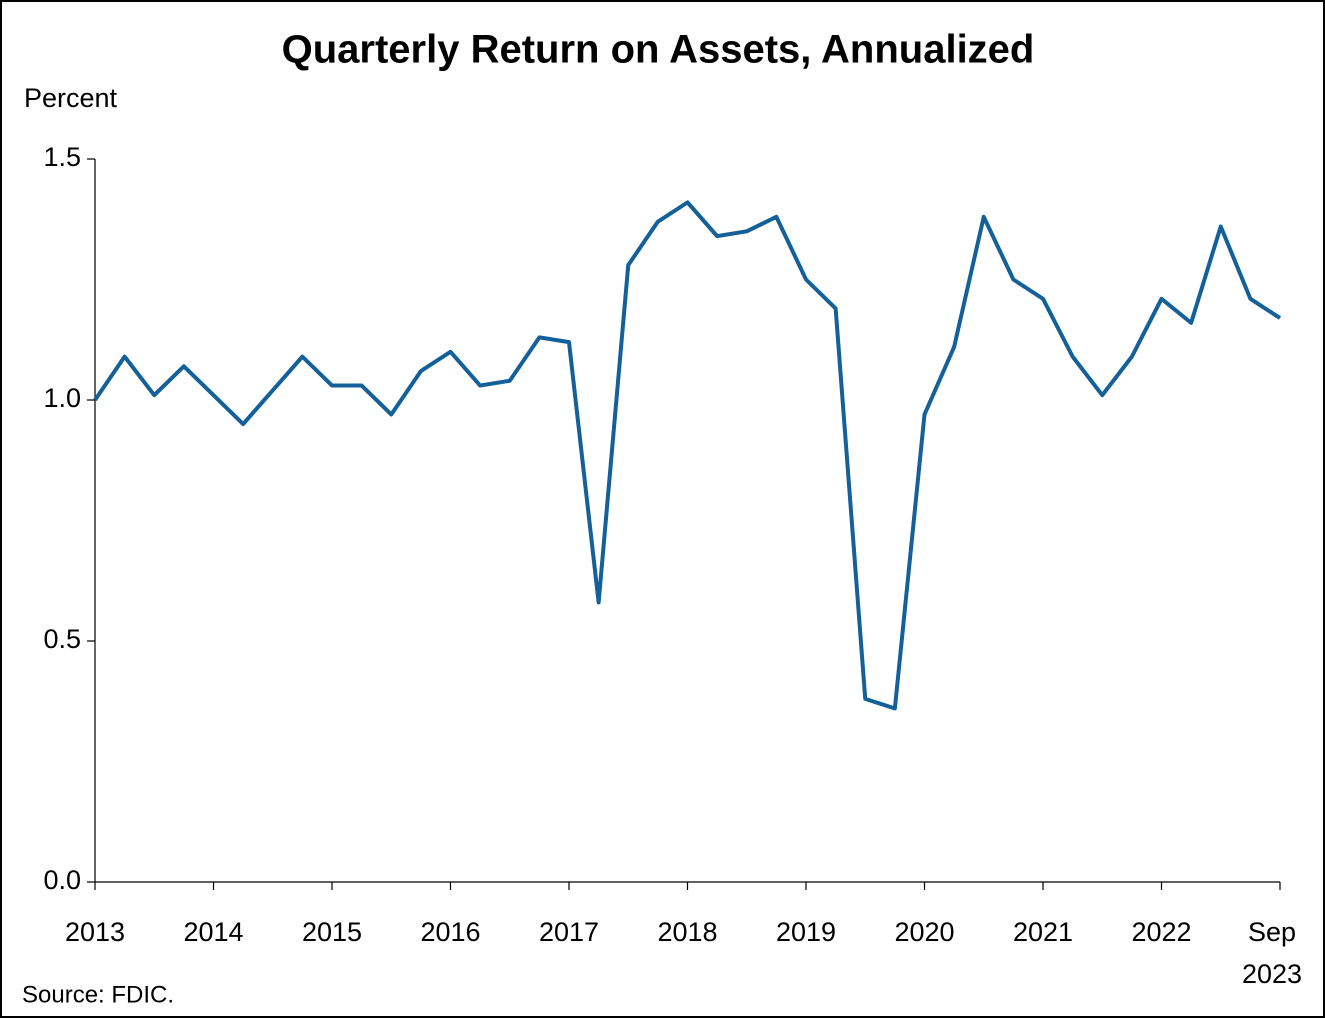 This screenshot has width=1325, height=1018. I want to click on y-tick-label: 1.0, so click(62, 398).